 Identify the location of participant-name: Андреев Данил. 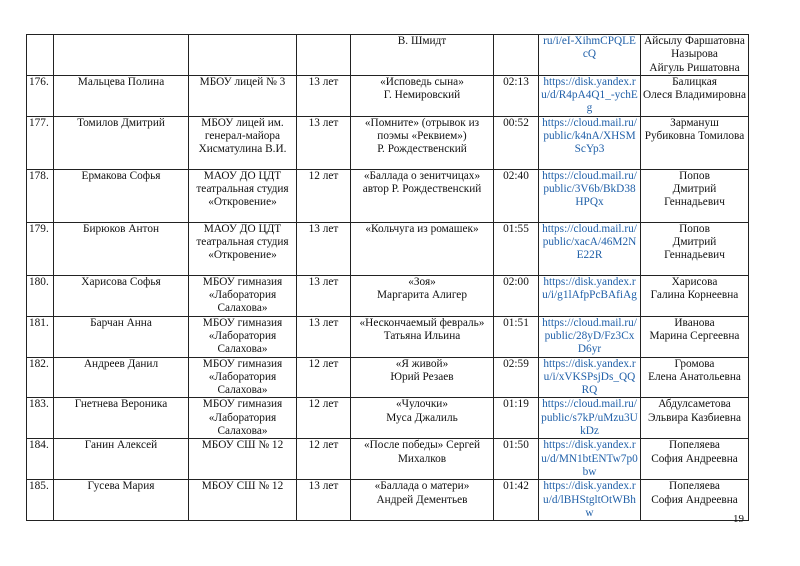
(121, 377).